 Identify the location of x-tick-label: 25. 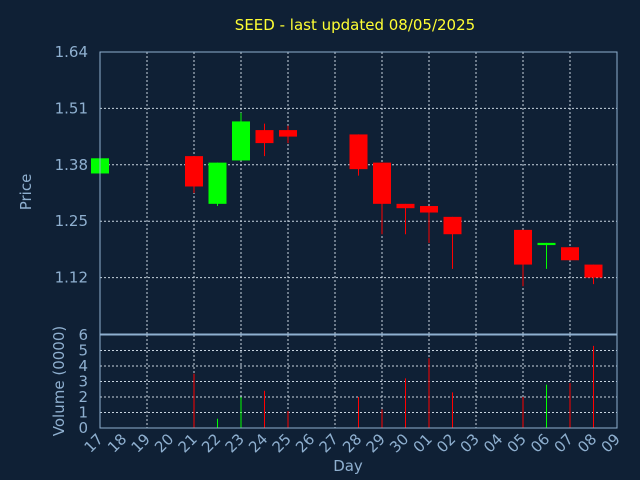
(282, 443).